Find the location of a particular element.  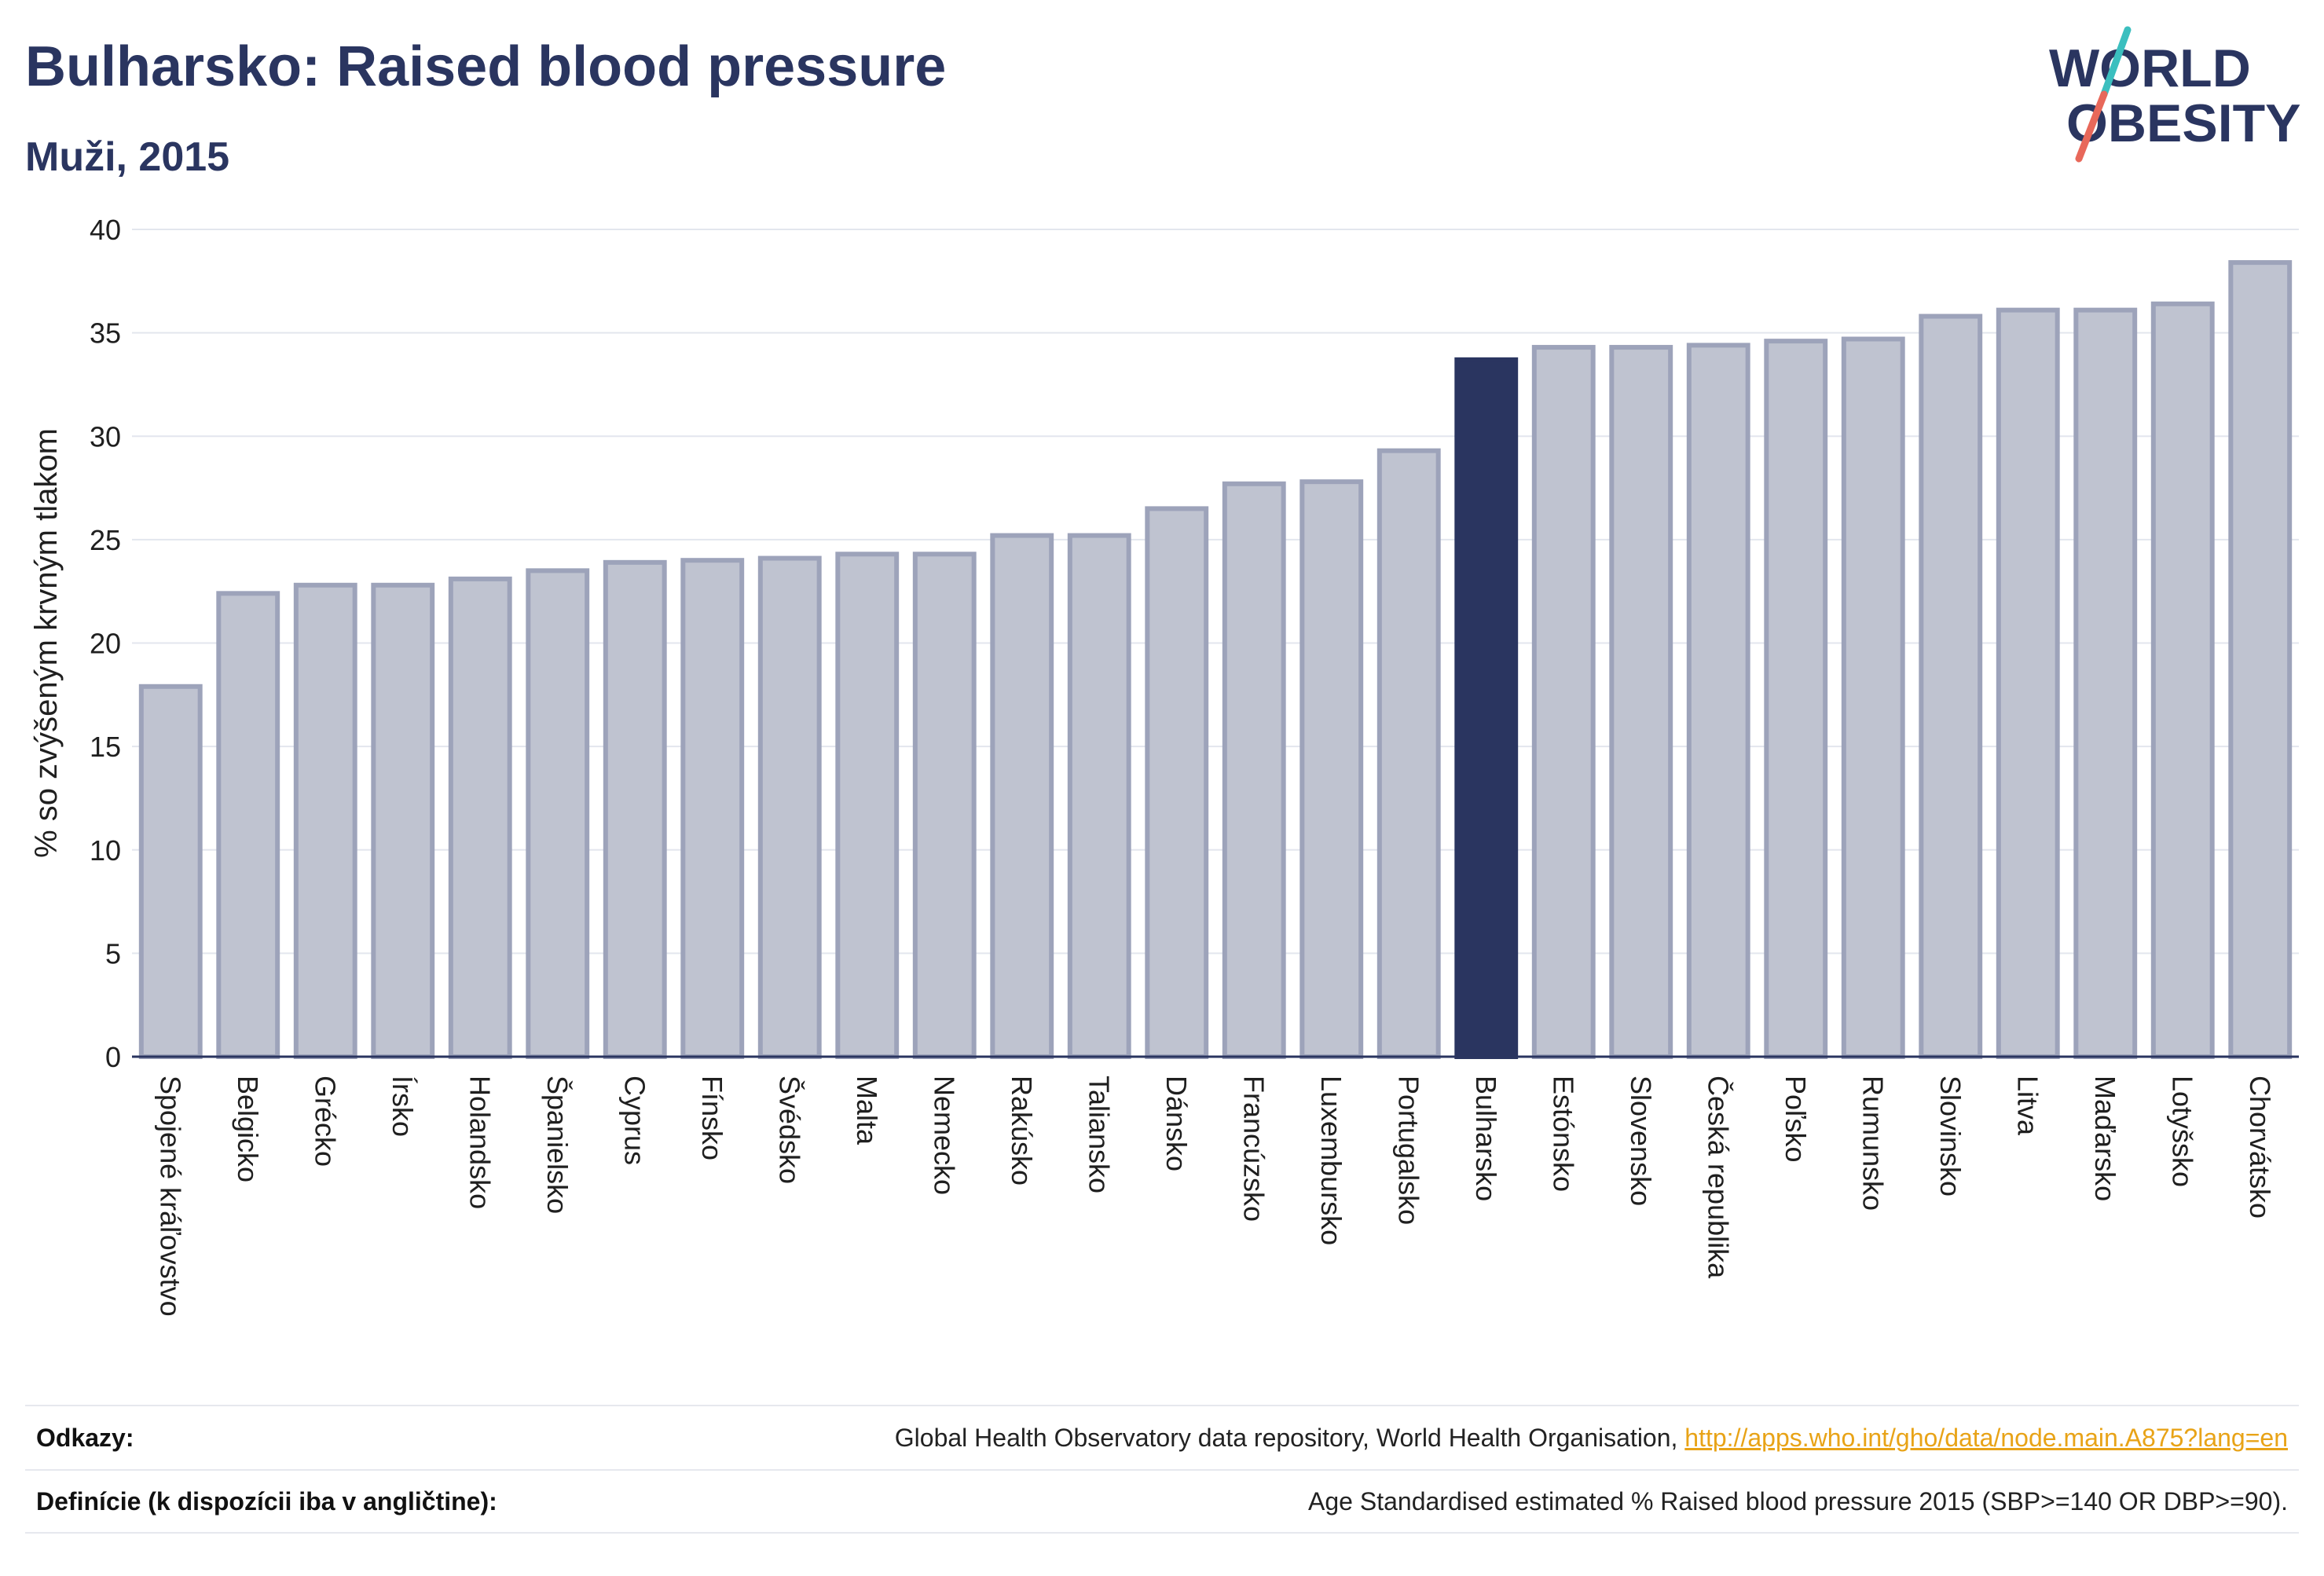

x-tick-label: Írsko is located at coordinates (403, 1106).